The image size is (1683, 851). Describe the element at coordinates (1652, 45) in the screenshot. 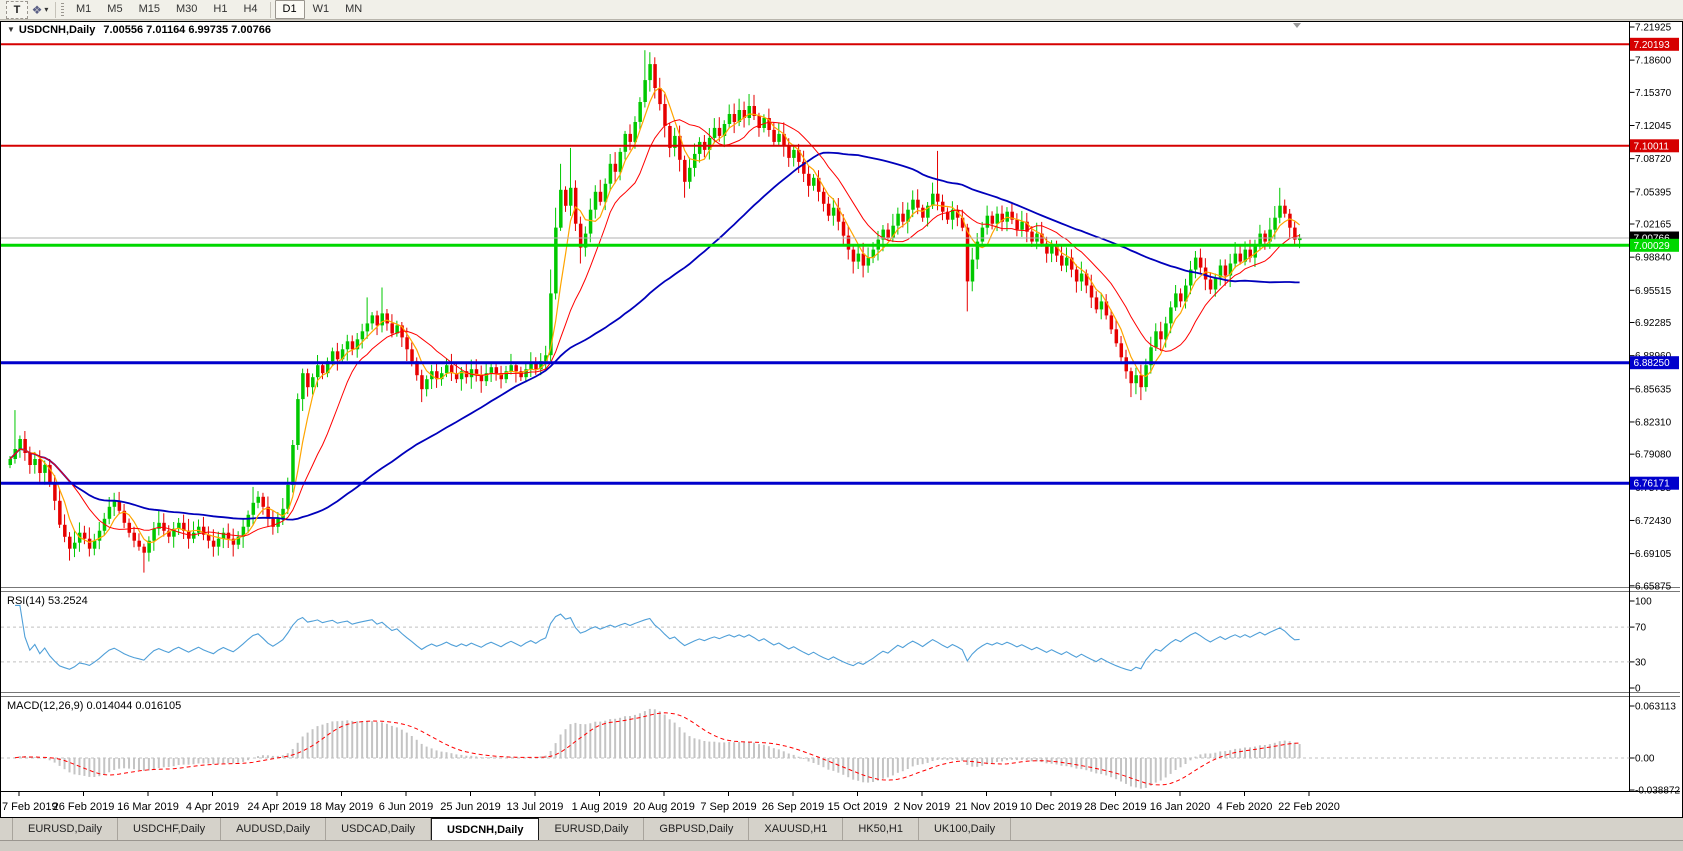

I see `svg-text: 7.20193` at that location.